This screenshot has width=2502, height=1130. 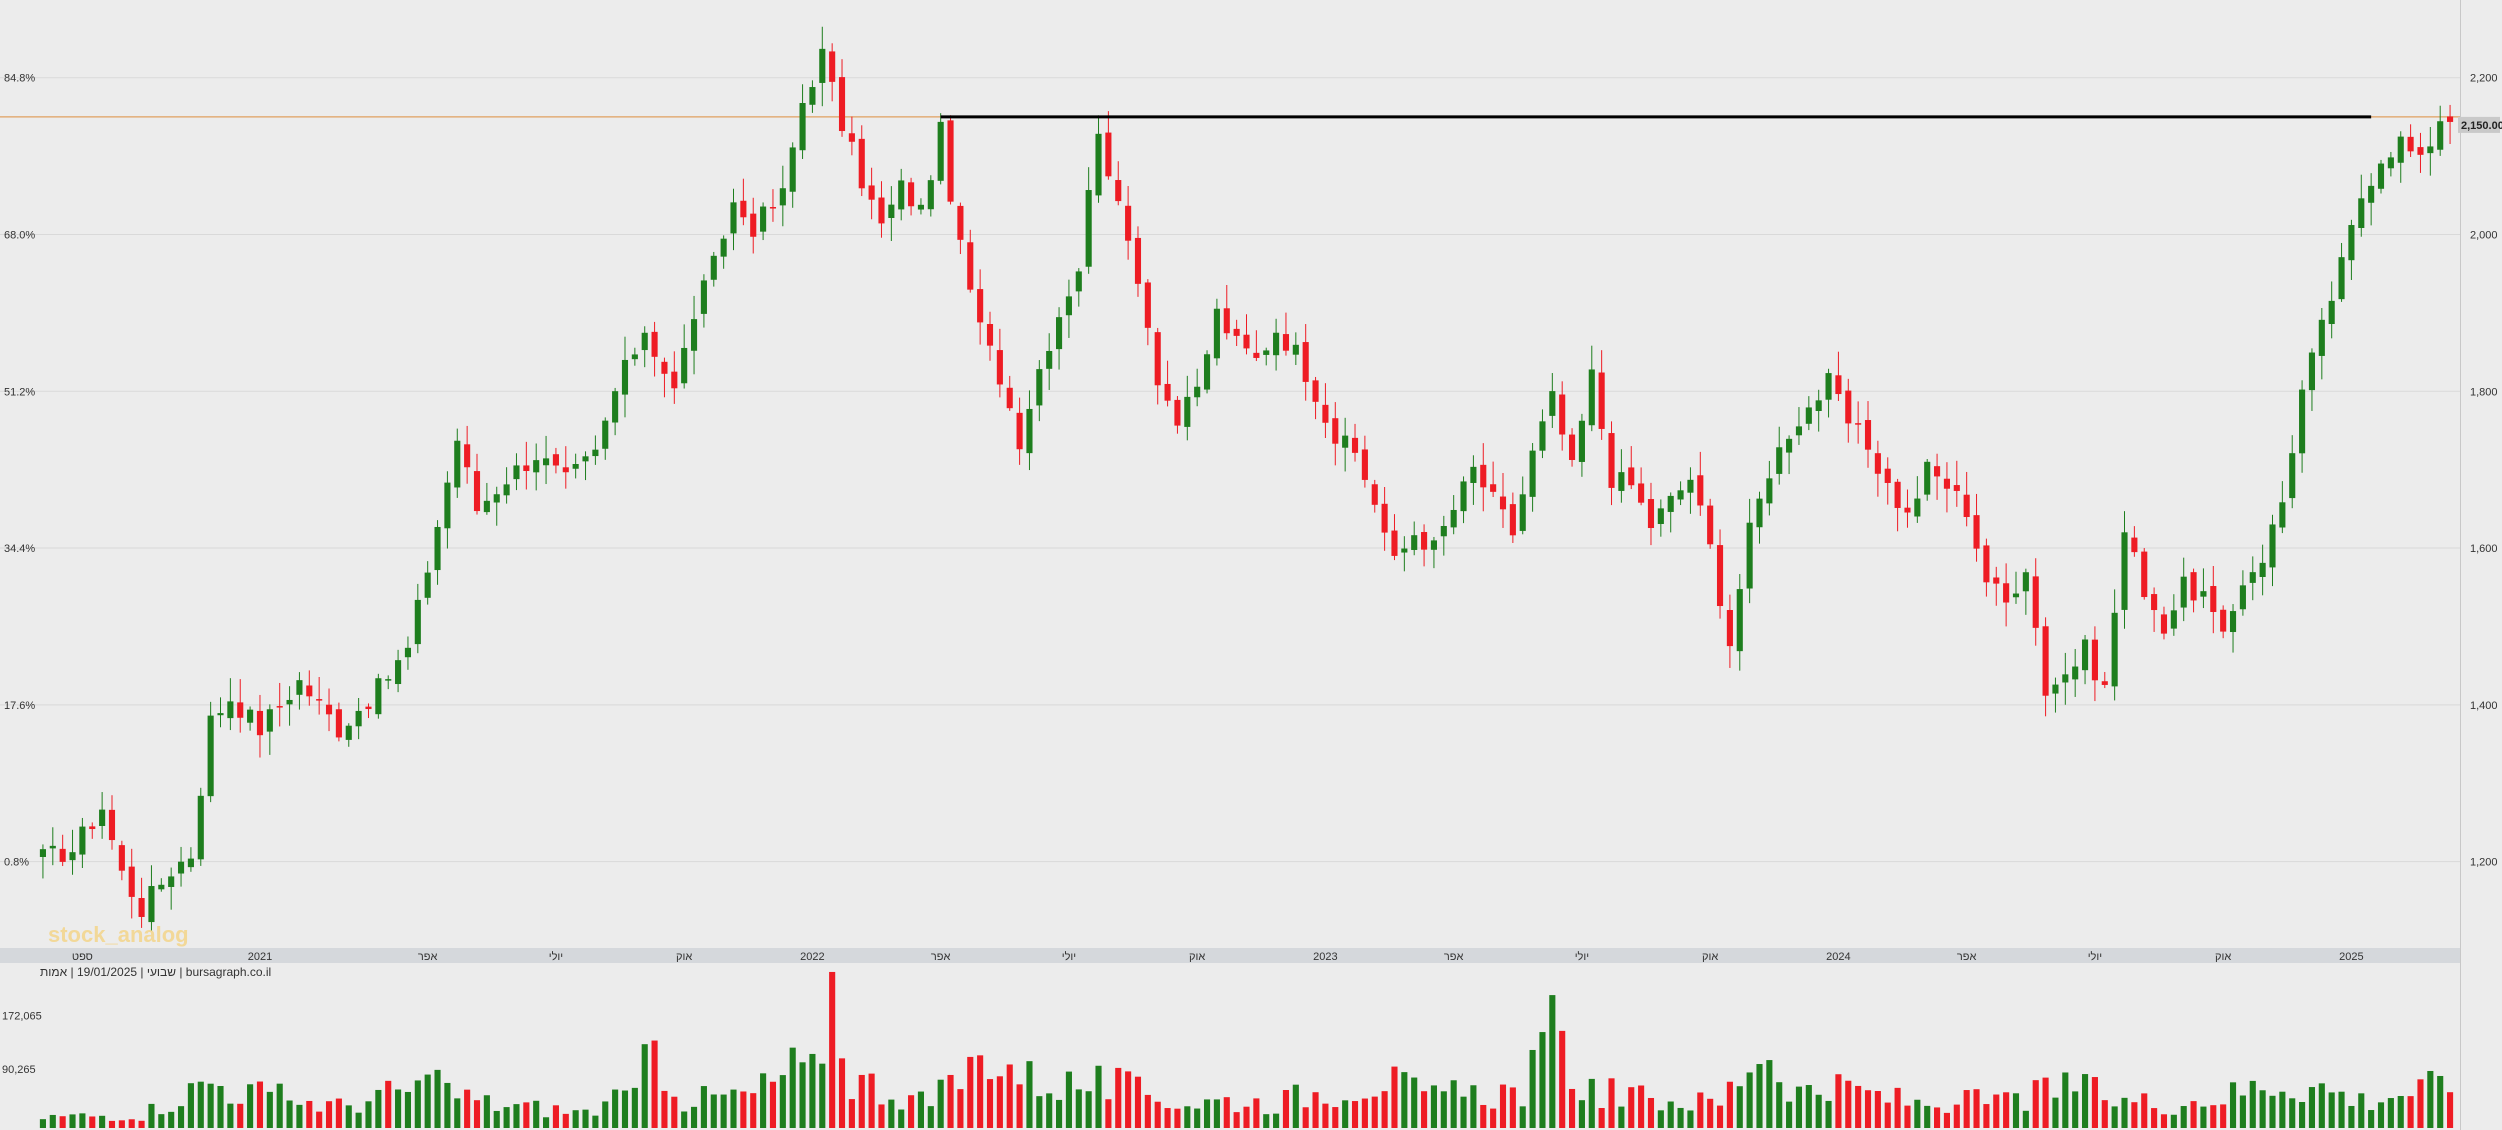 What do you see at coordinates (19, 706) in the screenshot?
I see `percent-tick-label: 17.6%` at bounding box center [19, 706].